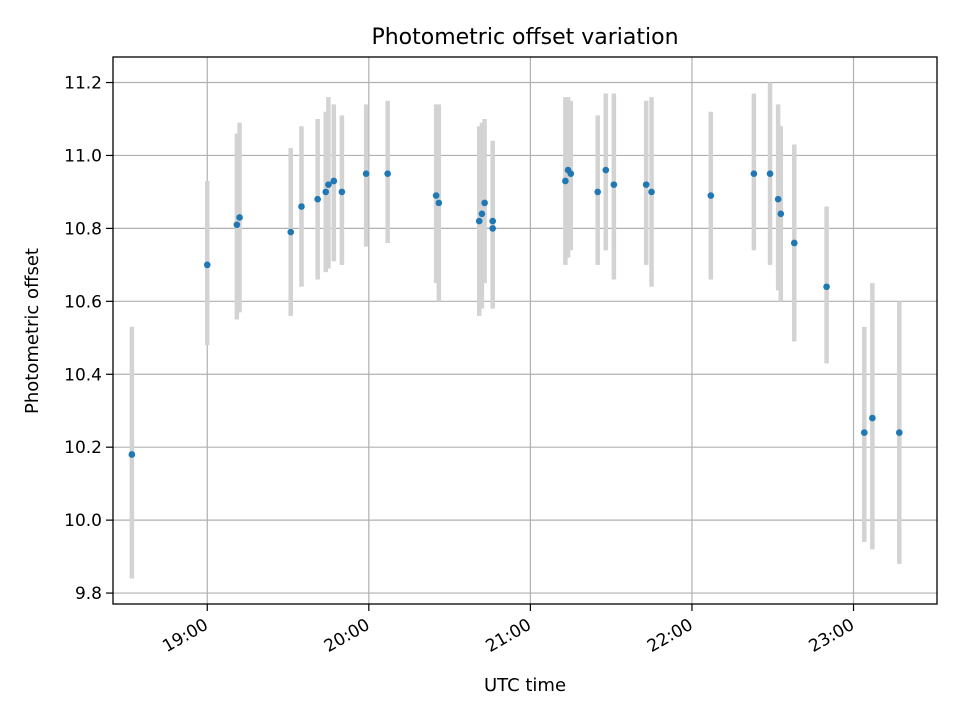 Image resolution: width=960 pixels, height=720 pixels. Describe the element at coordinates (88, 594) in the screenshot. I see `y-tick-label: 9.8` at that location.